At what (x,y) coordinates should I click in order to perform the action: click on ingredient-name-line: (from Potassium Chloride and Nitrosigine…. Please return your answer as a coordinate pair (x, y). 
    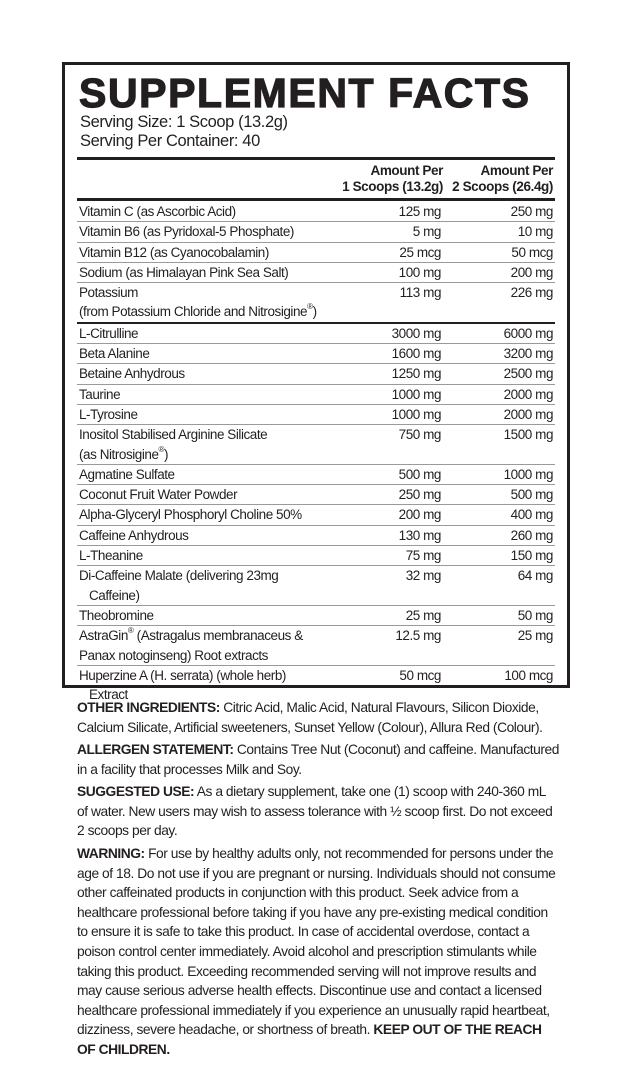
    Looking at the image, I should click on (198, 311).